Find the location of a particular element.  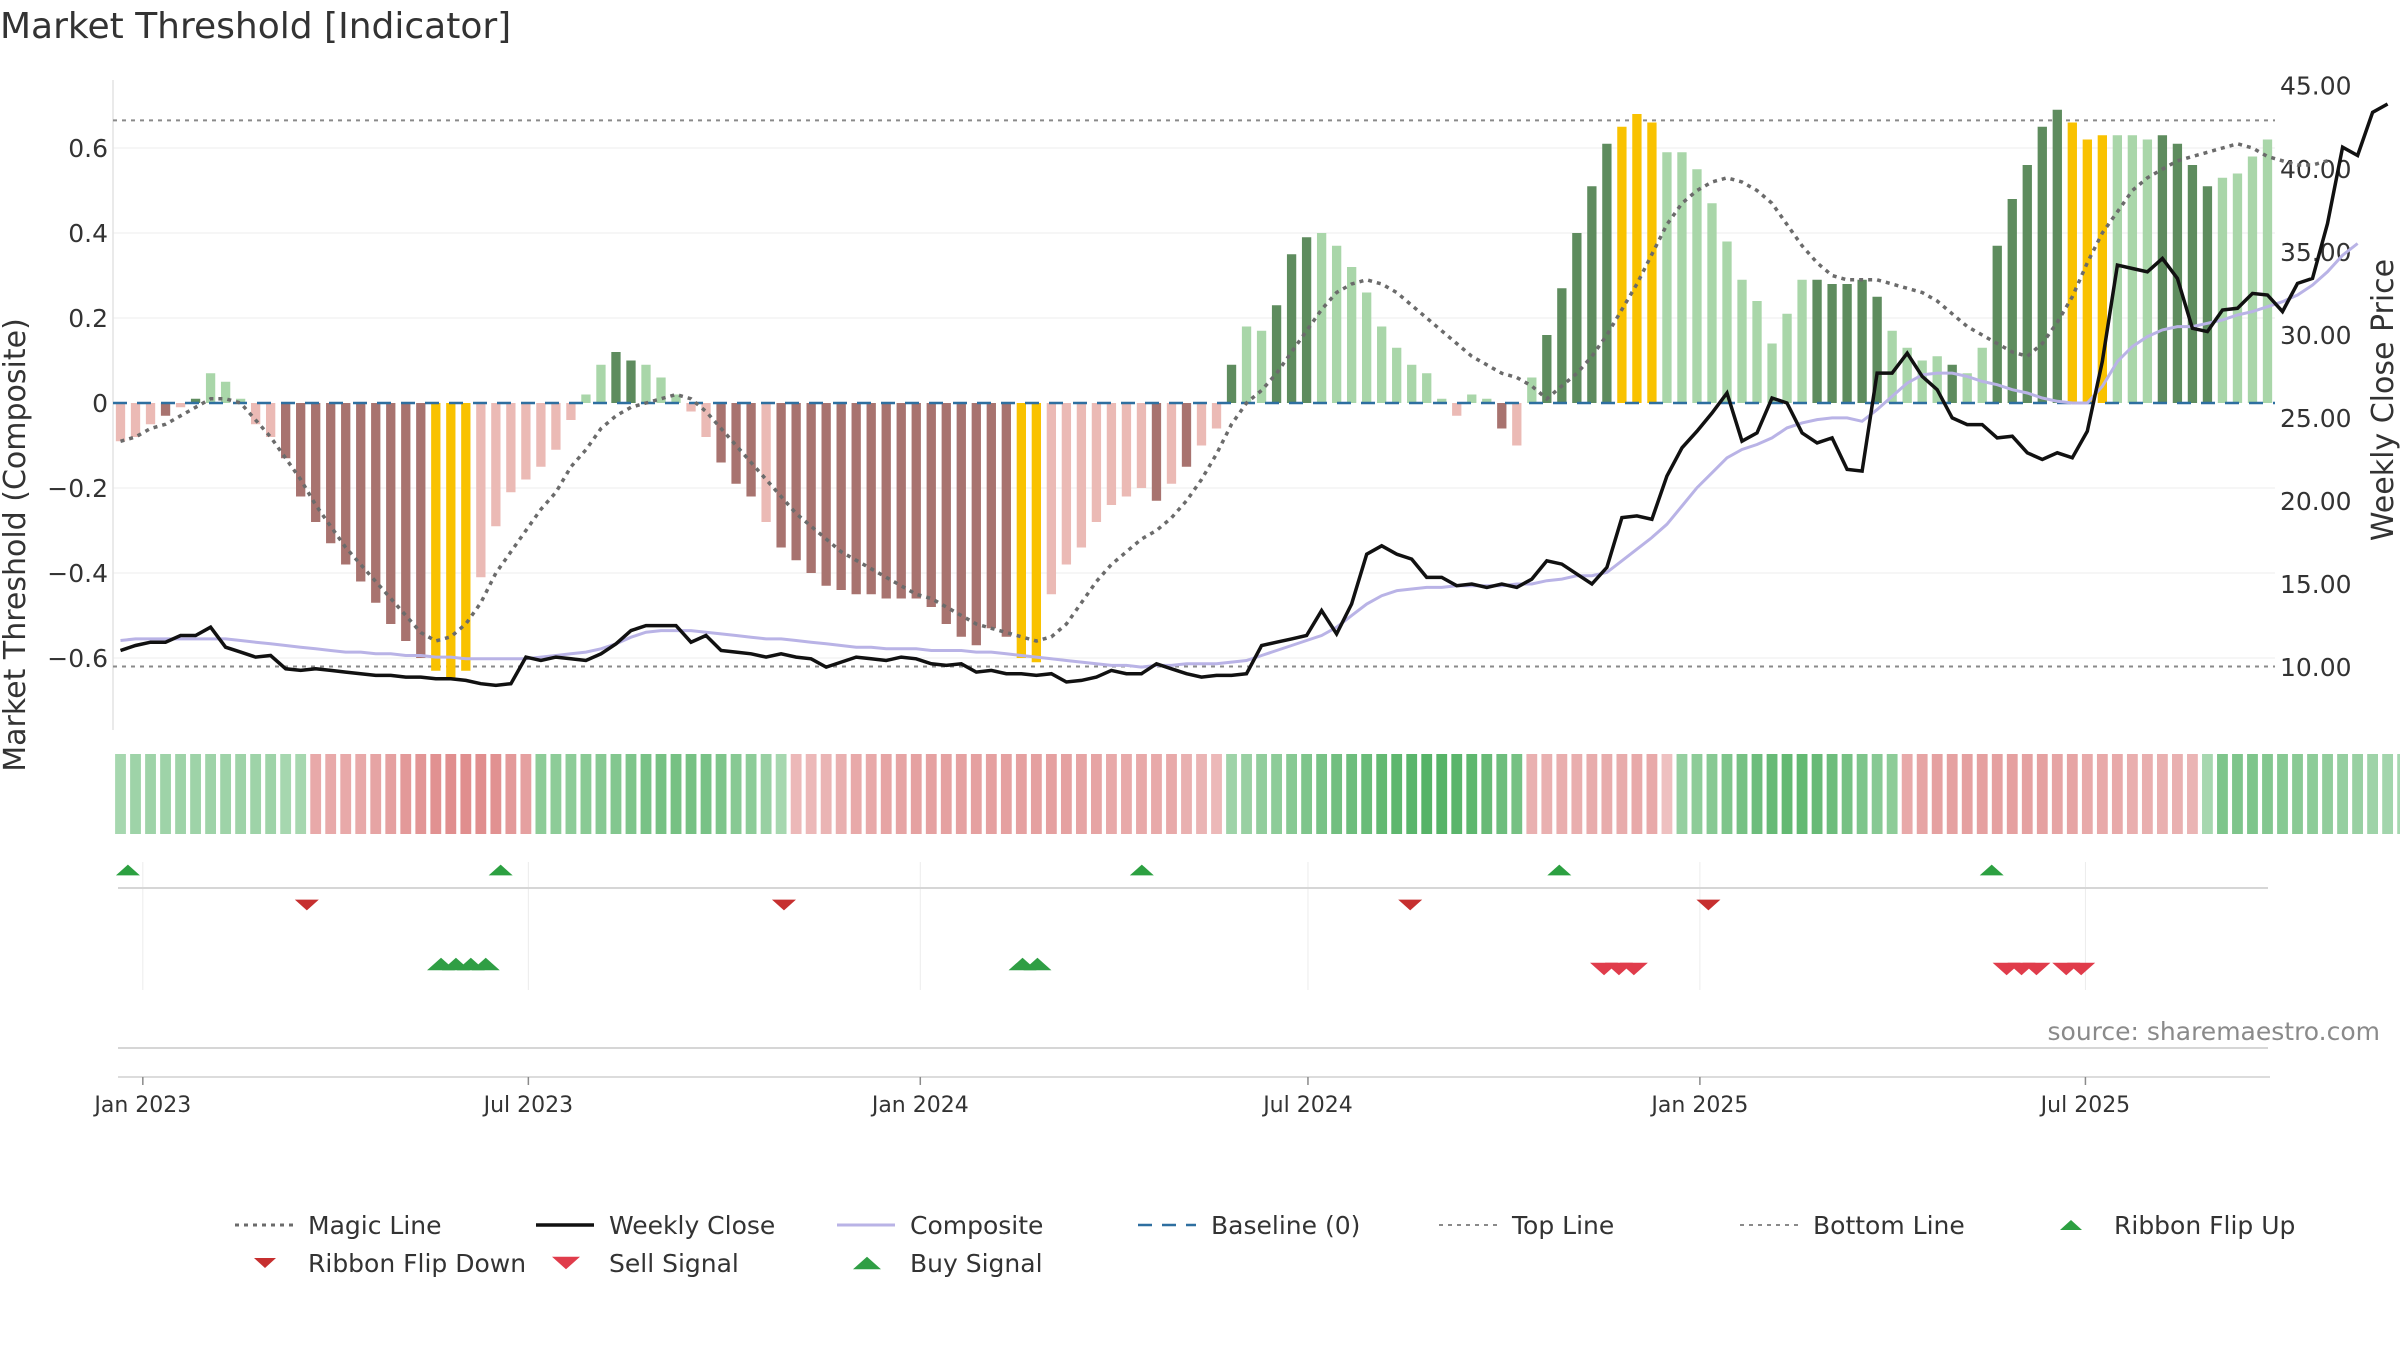

buy-signal-marker is located at coordinates (1037, 964).